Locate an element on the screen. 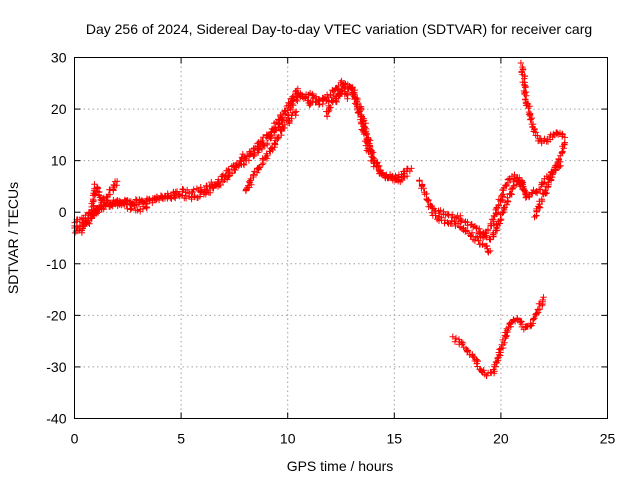 This screenshot has height=480, width=640. y-tick-label: 30 is located at coordinates (59, 58).